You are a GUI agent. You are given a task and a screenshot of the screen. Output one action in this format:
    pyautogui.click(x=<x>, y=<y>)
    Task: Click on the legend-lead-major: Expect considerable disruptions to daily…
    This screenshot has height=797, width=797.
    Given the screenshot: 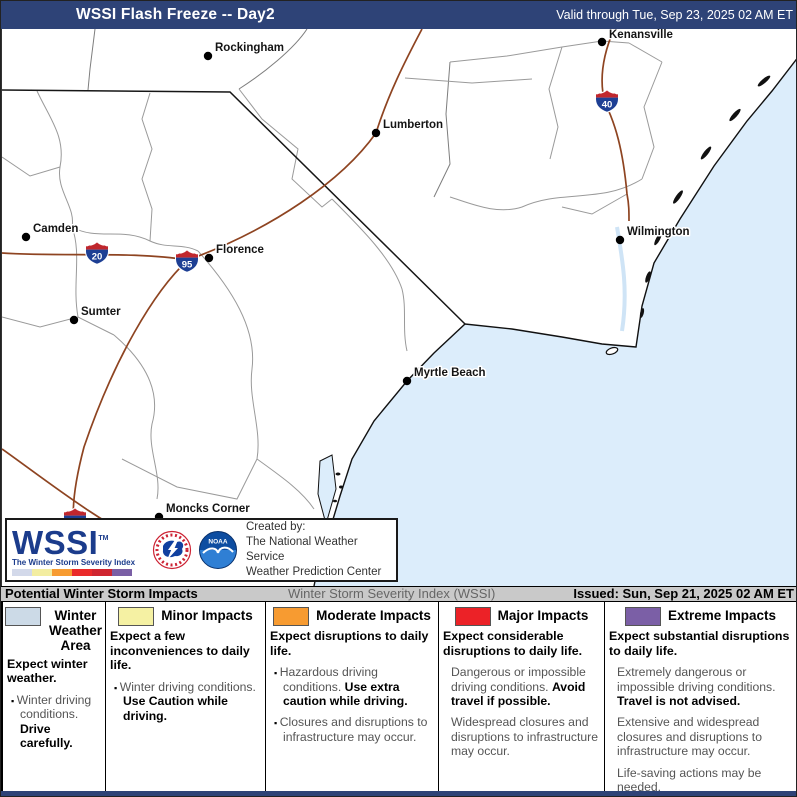 What is the action you would take?
    pyautogui.click(x=513, y=643)
    